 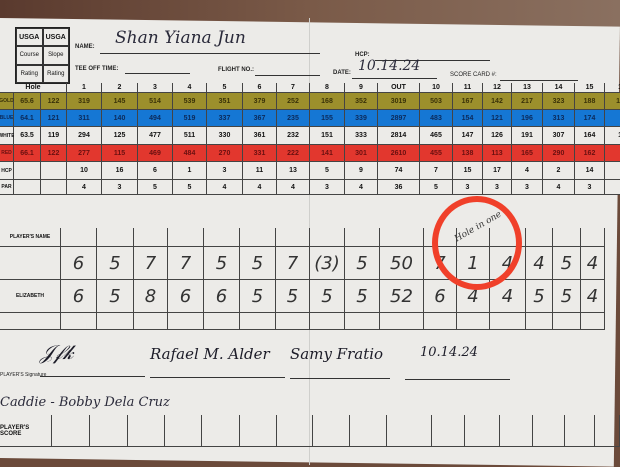 I want to click on course-rating: 64.1, so click(x=27, y=118).